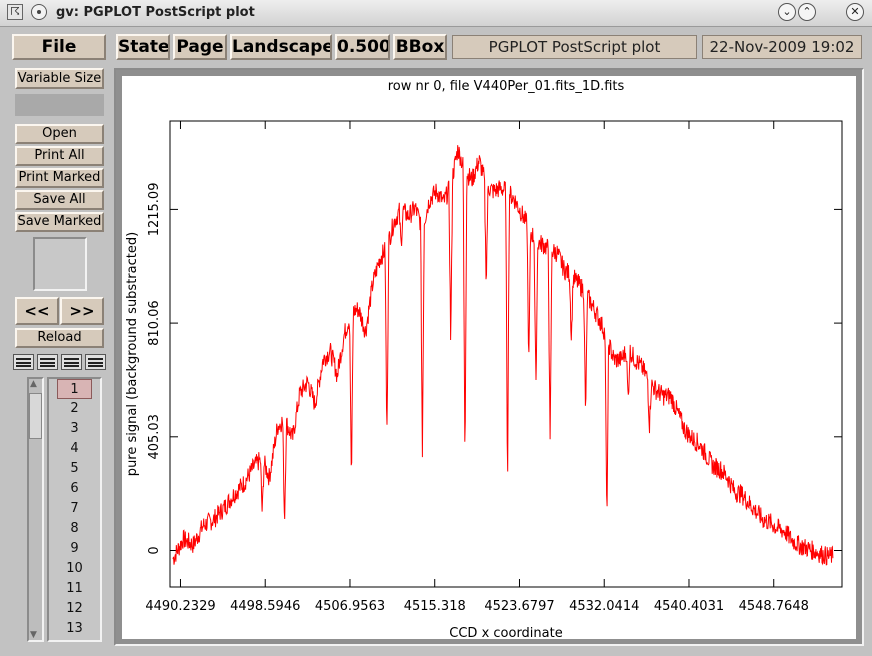 The image size is (872, 656). Describe the element at coordinates (59, 134) in the screenshot. I see `open-button: Open` at that location.